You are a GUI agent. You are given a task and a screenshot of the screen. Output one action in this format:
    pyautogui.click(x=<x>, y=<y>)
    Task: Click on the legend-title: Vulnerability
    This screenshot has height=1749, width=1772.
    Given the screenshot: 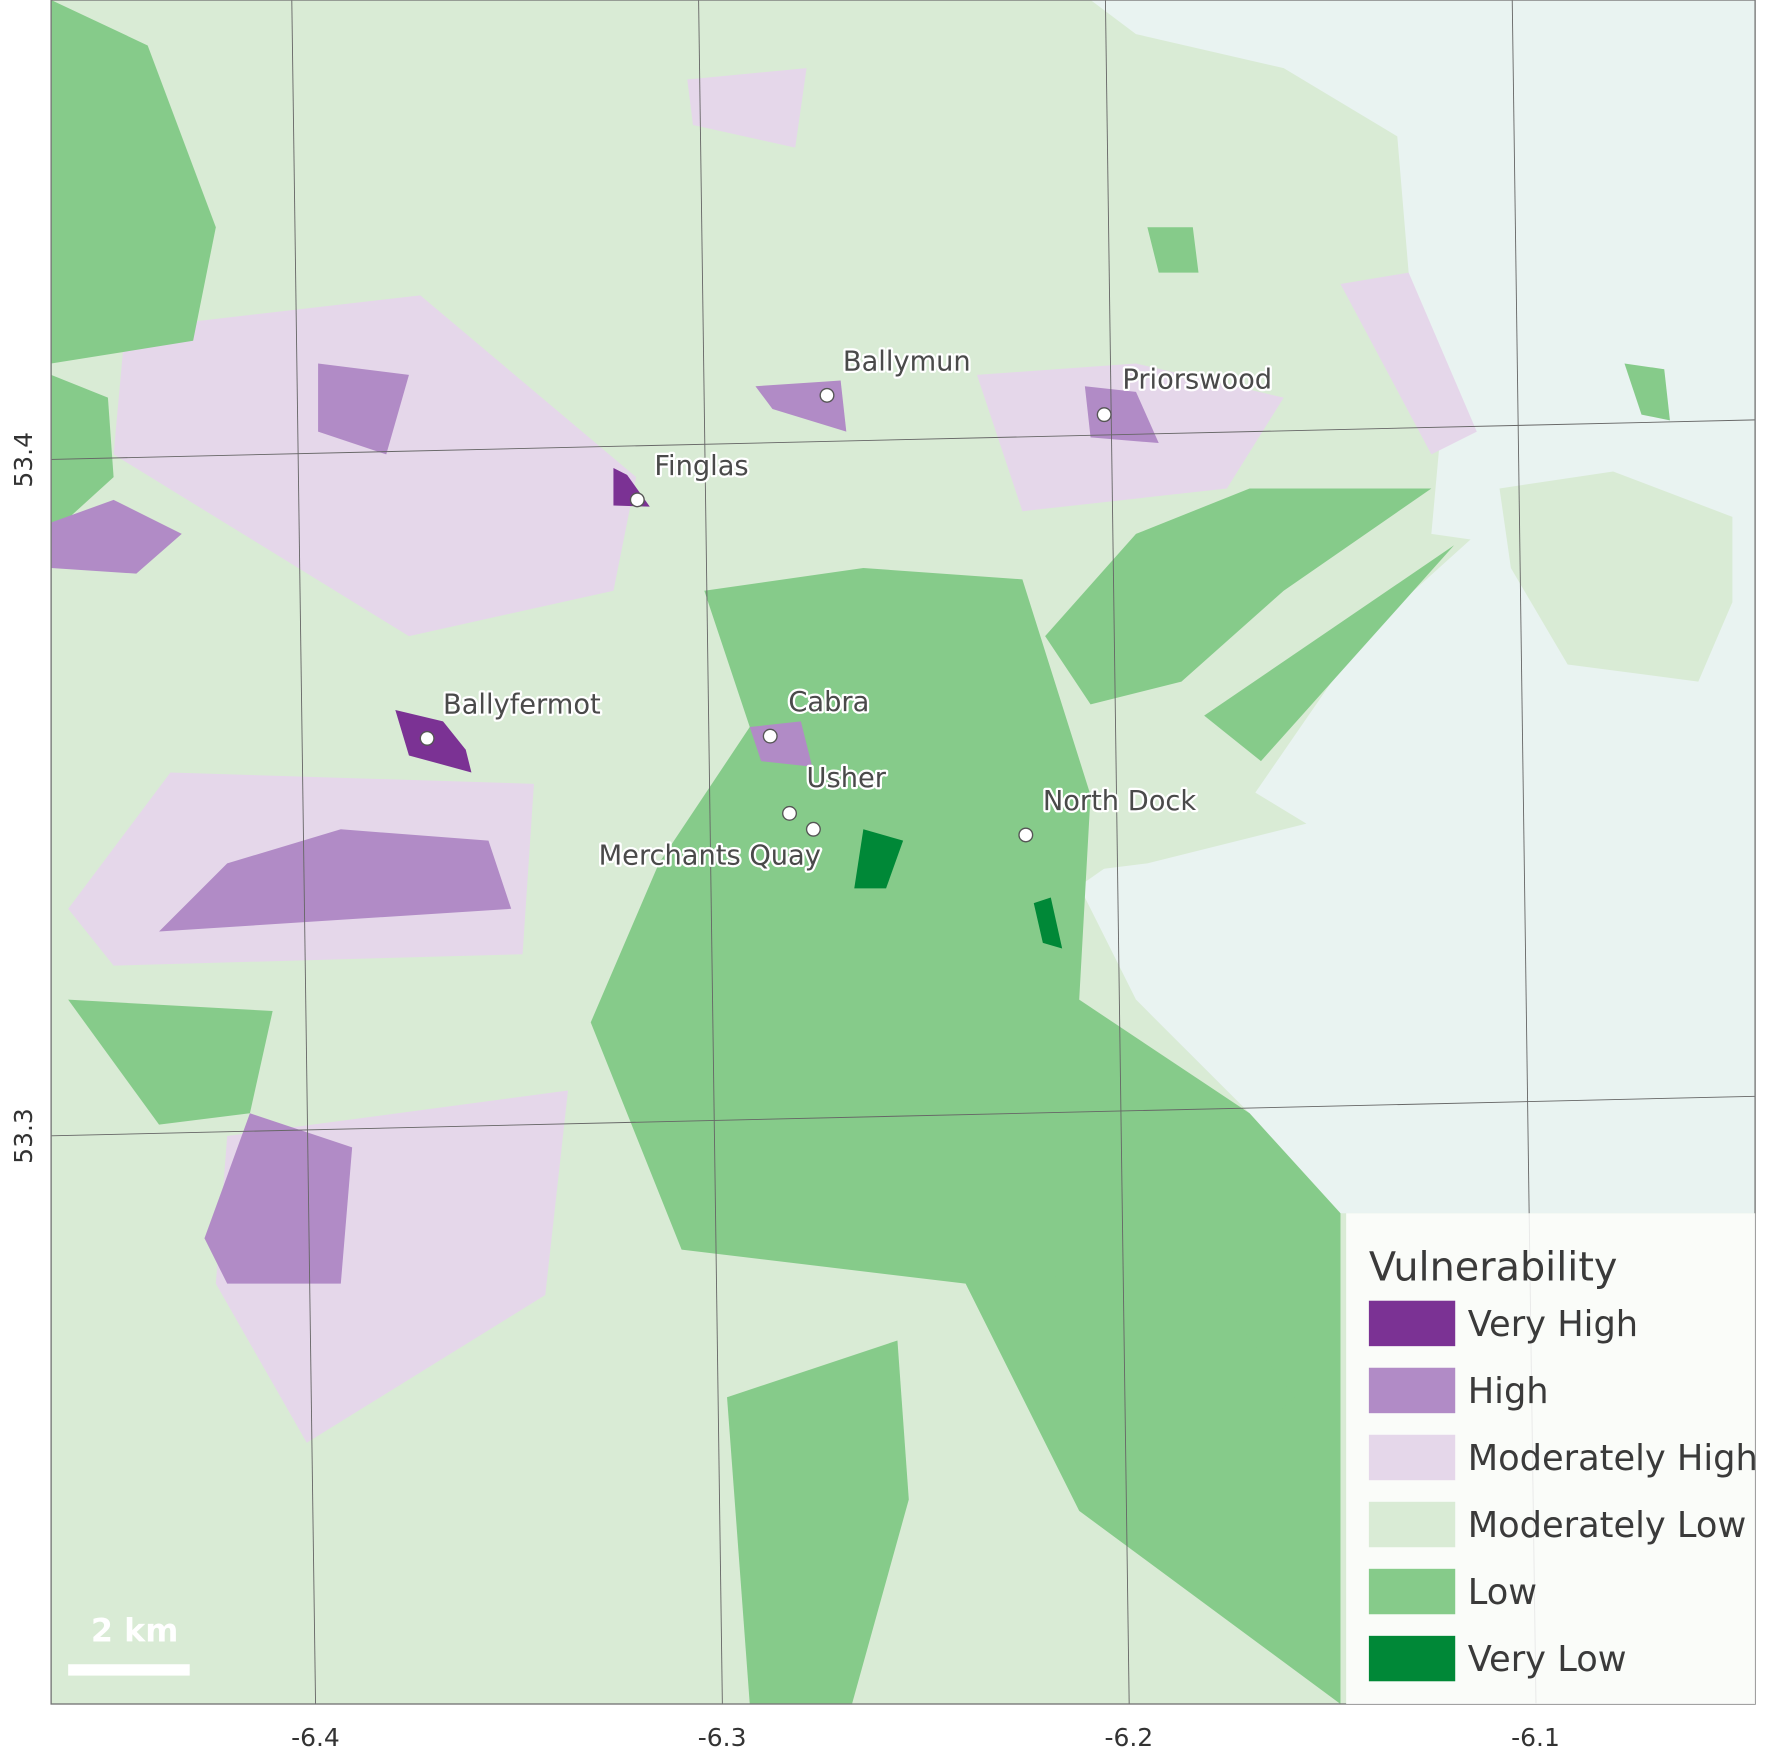 What is the action you would take?
    pyautogui.click(x=1493, y=1267)
    